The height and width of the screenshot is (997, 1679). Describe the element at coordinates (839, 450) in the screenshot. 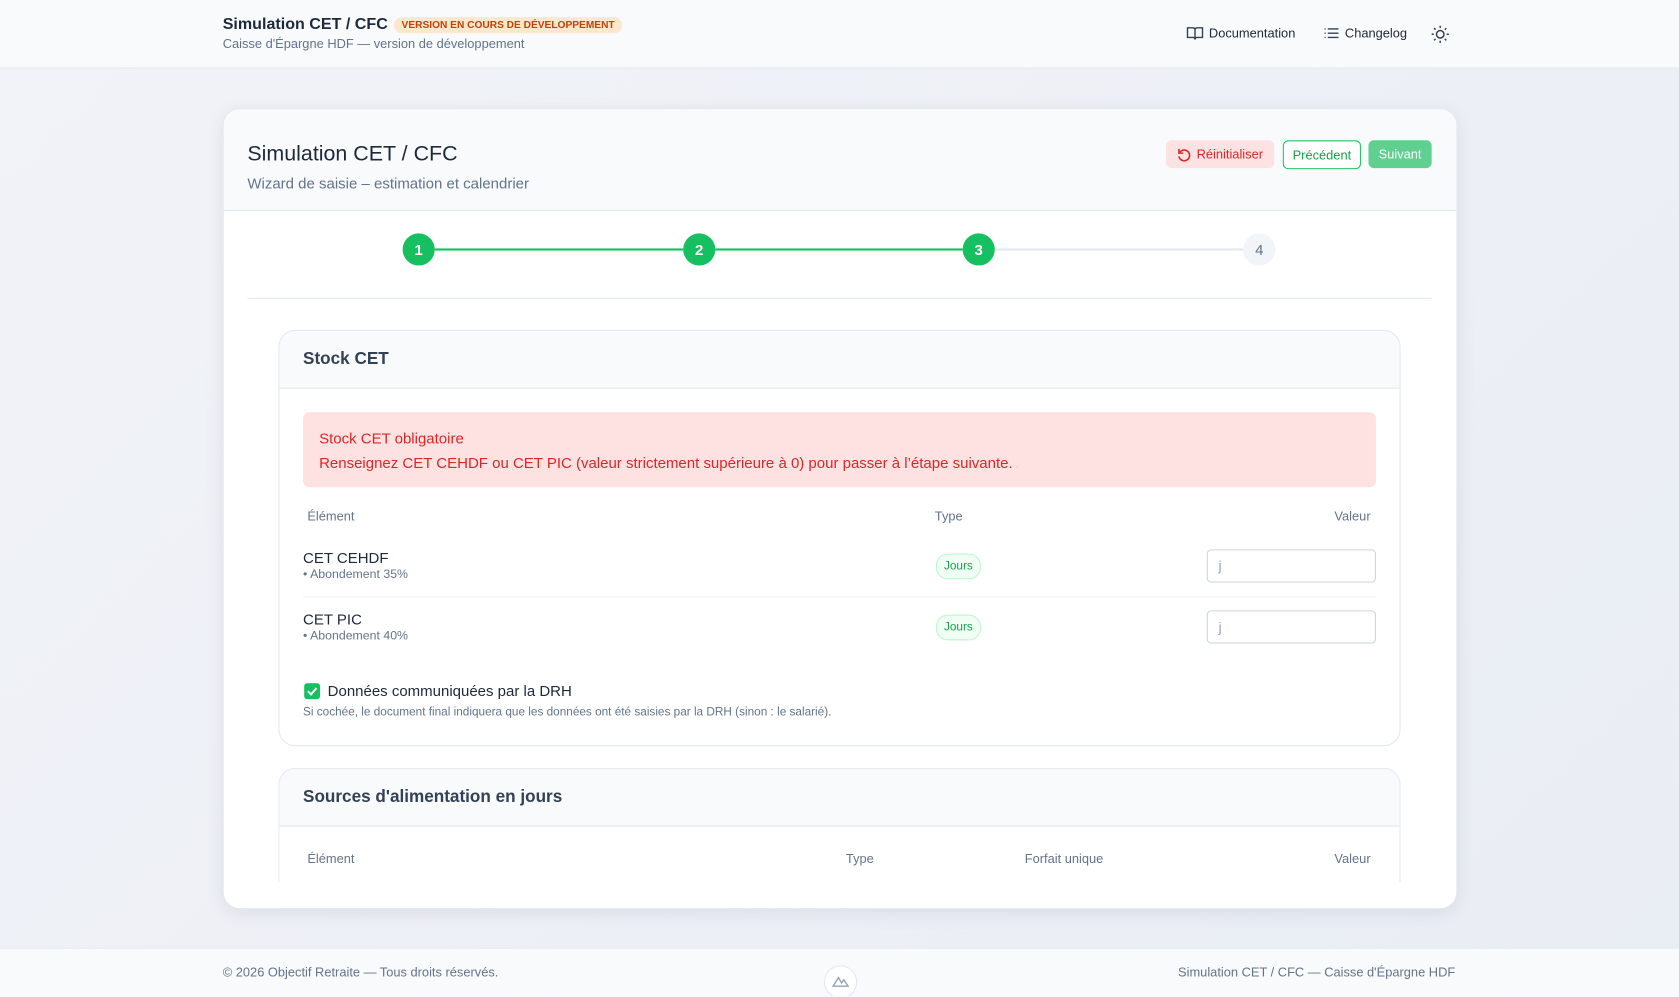

I see `alert` at that location.